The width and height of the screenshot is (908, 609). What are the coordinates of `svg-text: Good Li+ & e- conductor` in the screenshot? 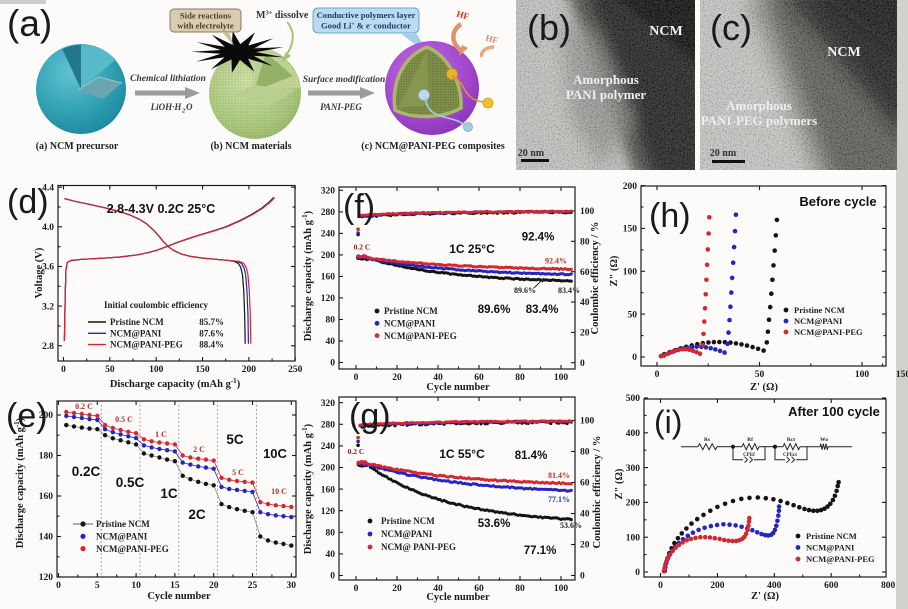 It's located at (366, 26).